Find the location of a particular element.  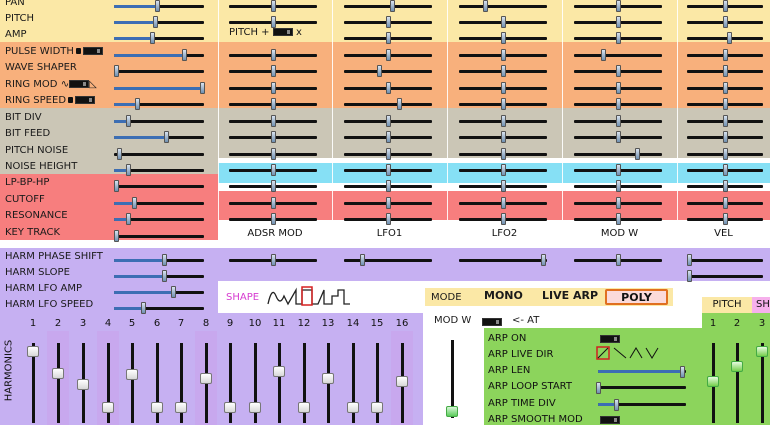

tab-sh: SH is located at coordinates (761, 305).